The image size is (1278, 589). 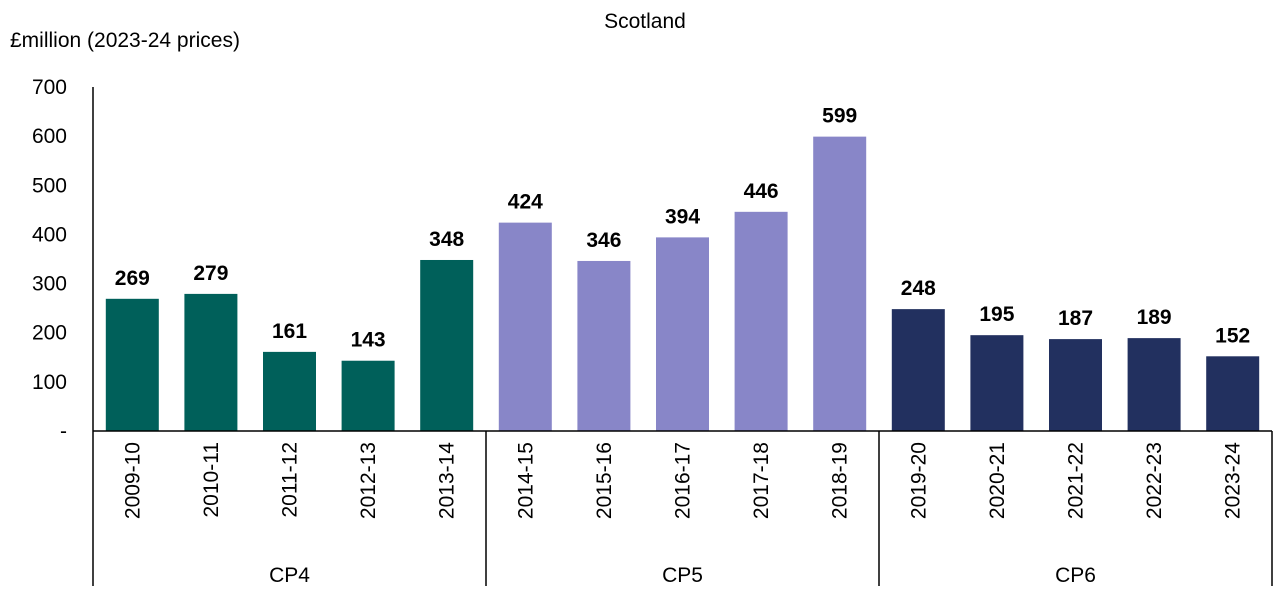 I want to click on data-label: 143, so click(x=368, y=340).